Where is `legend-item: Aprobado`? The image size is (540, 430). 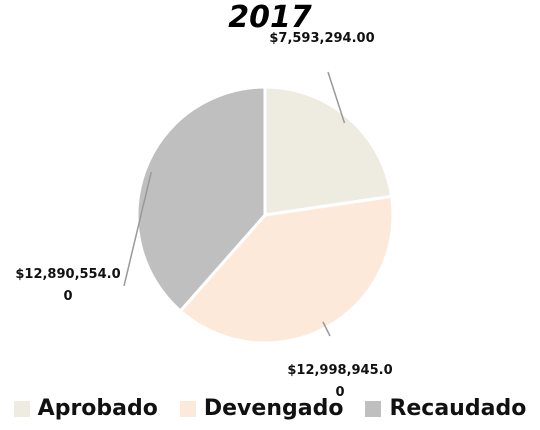
legend-item: Aprobado is located at coordinates (85, 408).